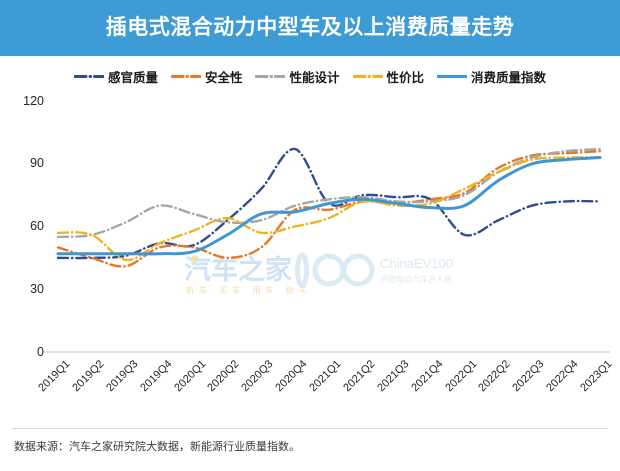  I want to click on legend-label: 安全性, so click(223, 77).